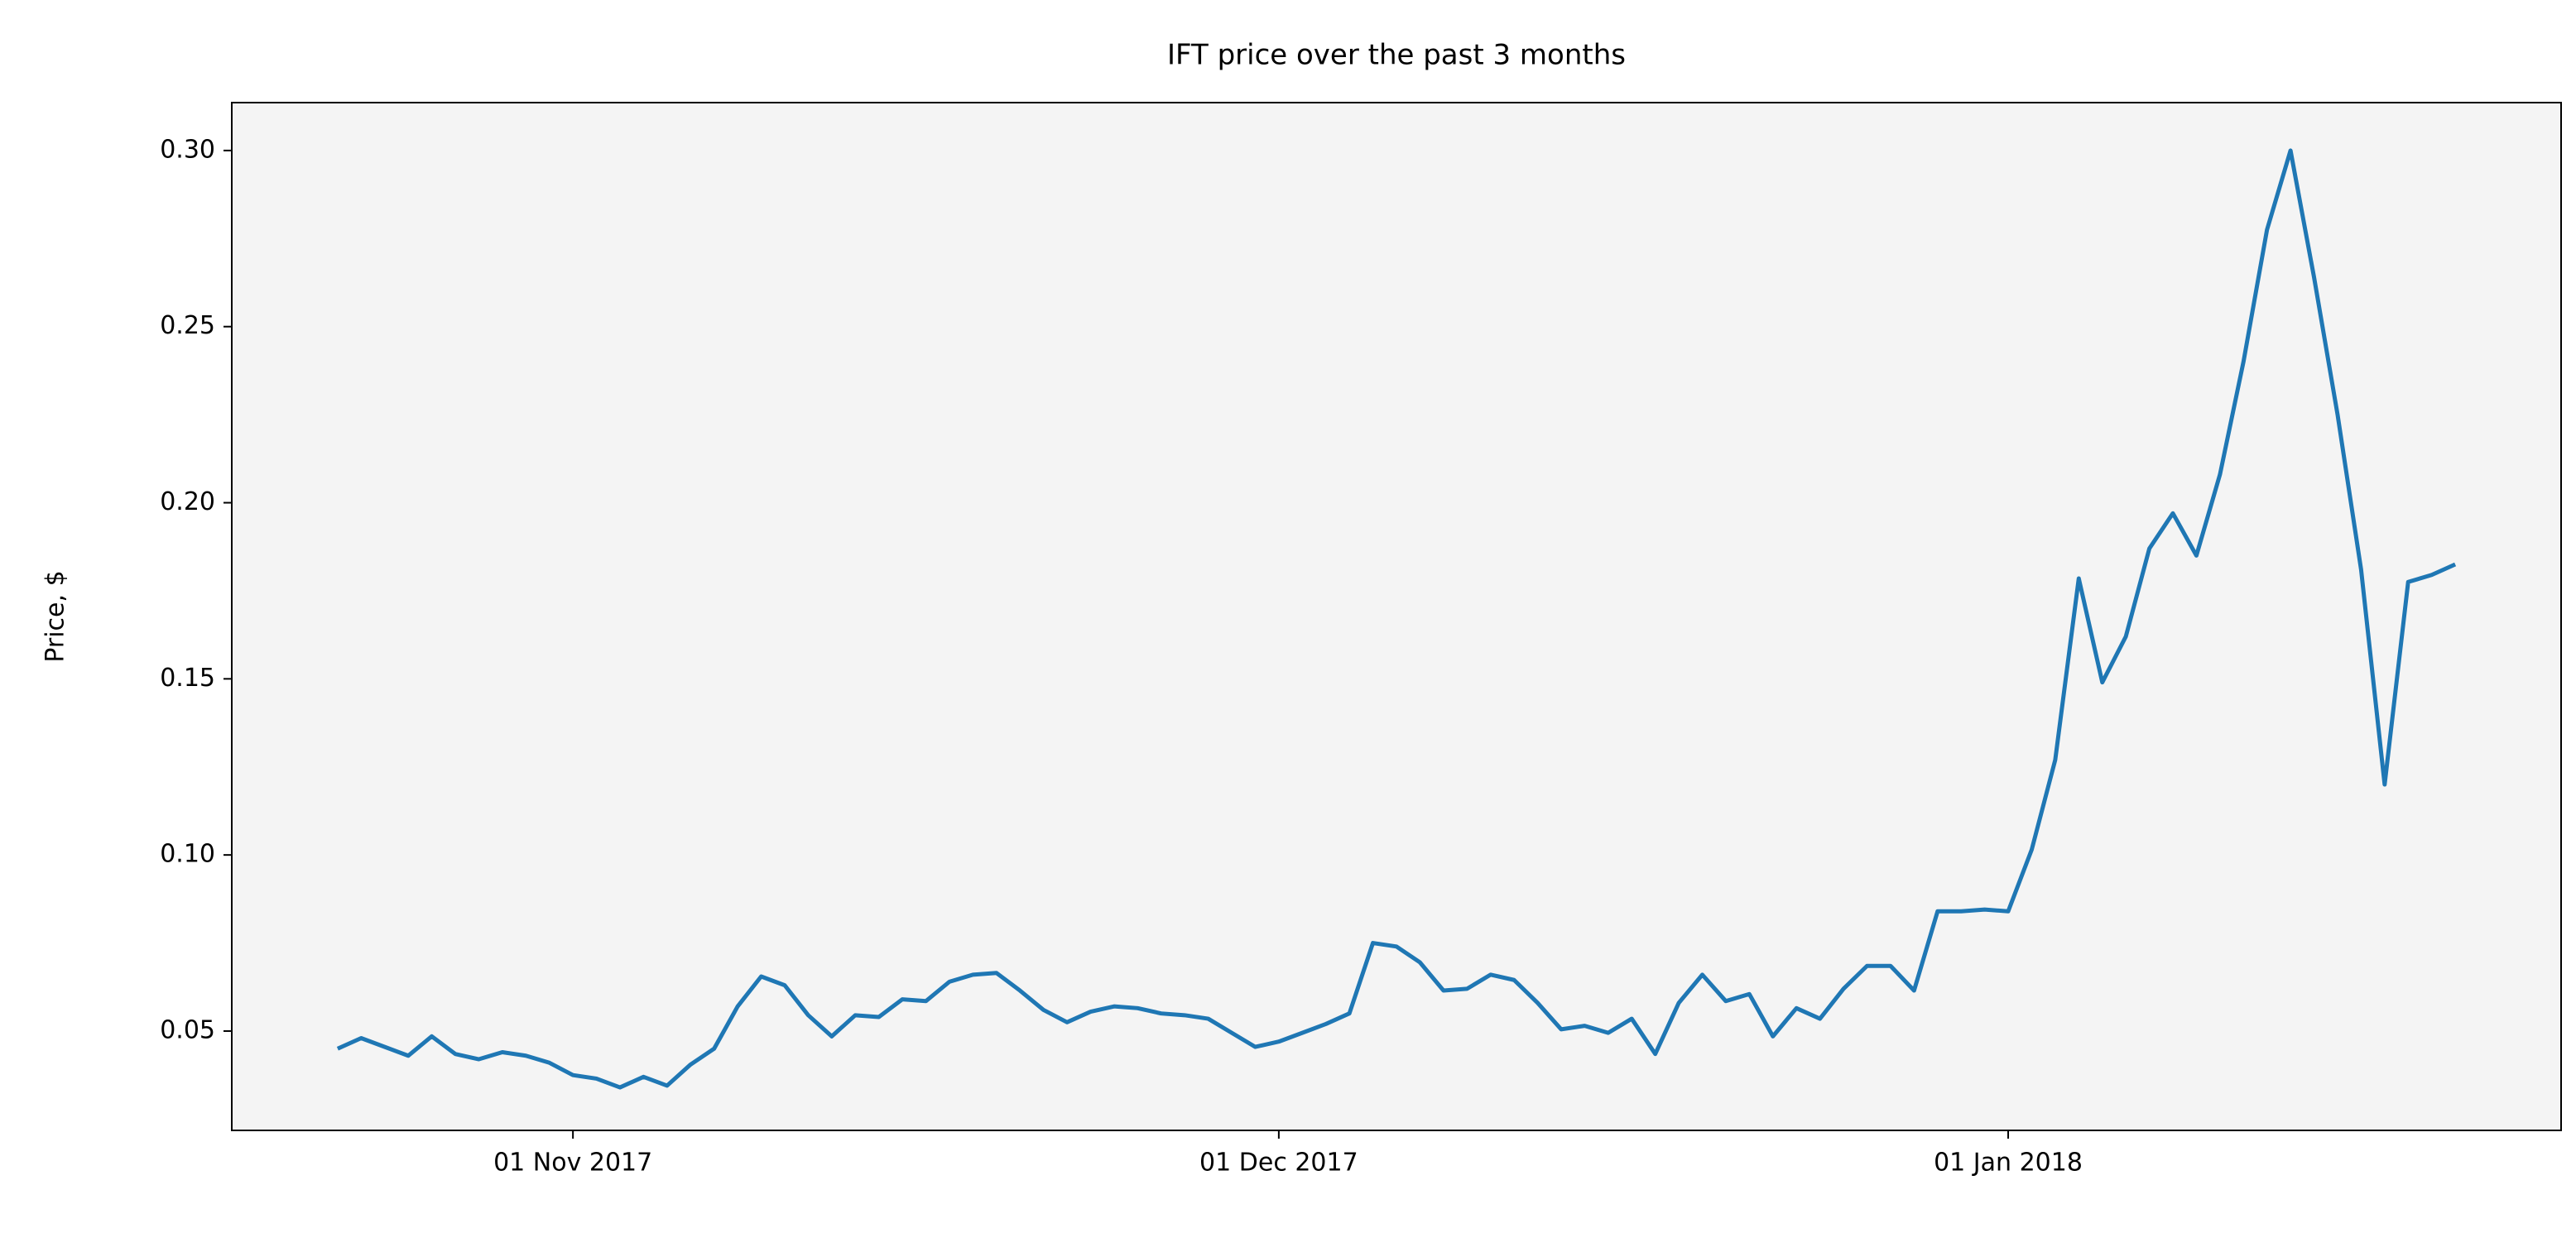 This screenshot has width=2576, height=1233. I want to click on x-tick-label: 01 Dec 2017, so click(1278, 1163).